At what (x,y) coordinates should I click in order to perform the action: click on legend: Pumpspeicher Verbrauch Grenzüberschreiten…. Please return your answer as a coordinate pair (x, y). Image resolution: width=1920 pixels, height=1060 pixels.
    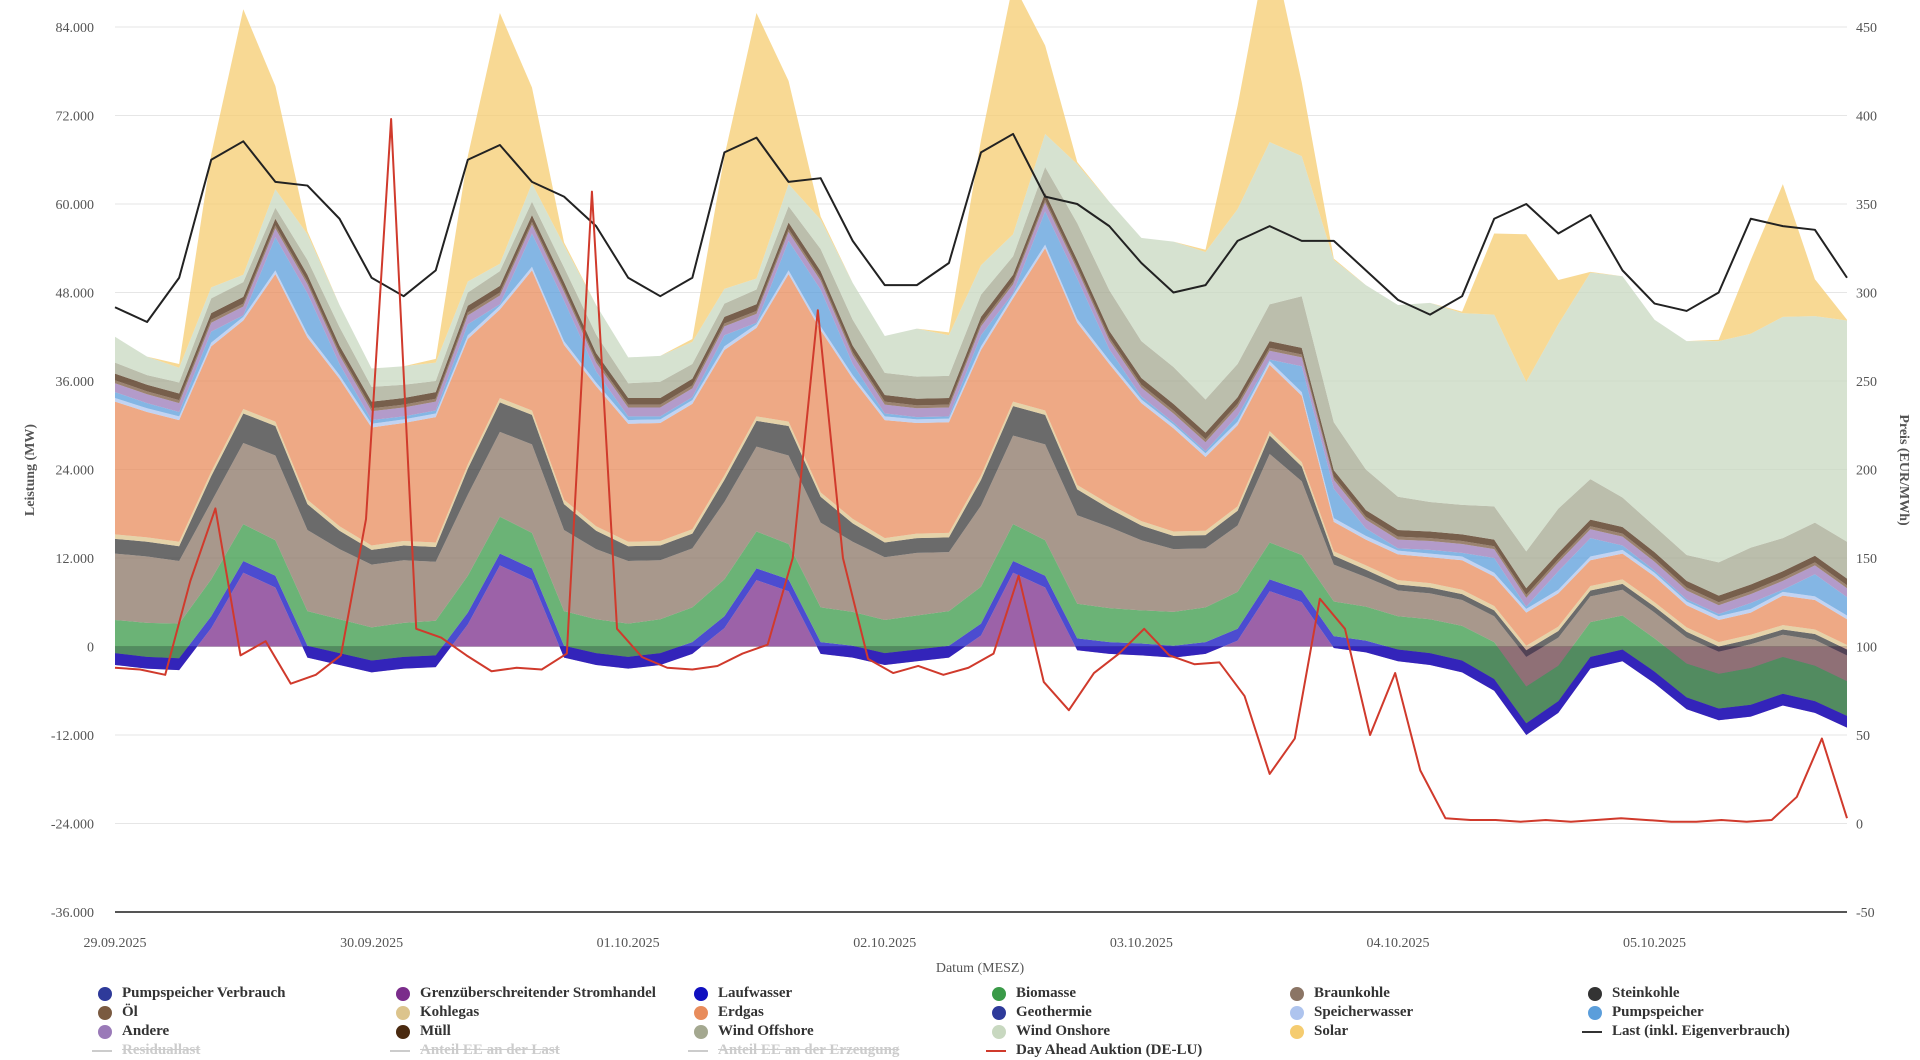
    Looking at the image, I should click on (992, 1022).